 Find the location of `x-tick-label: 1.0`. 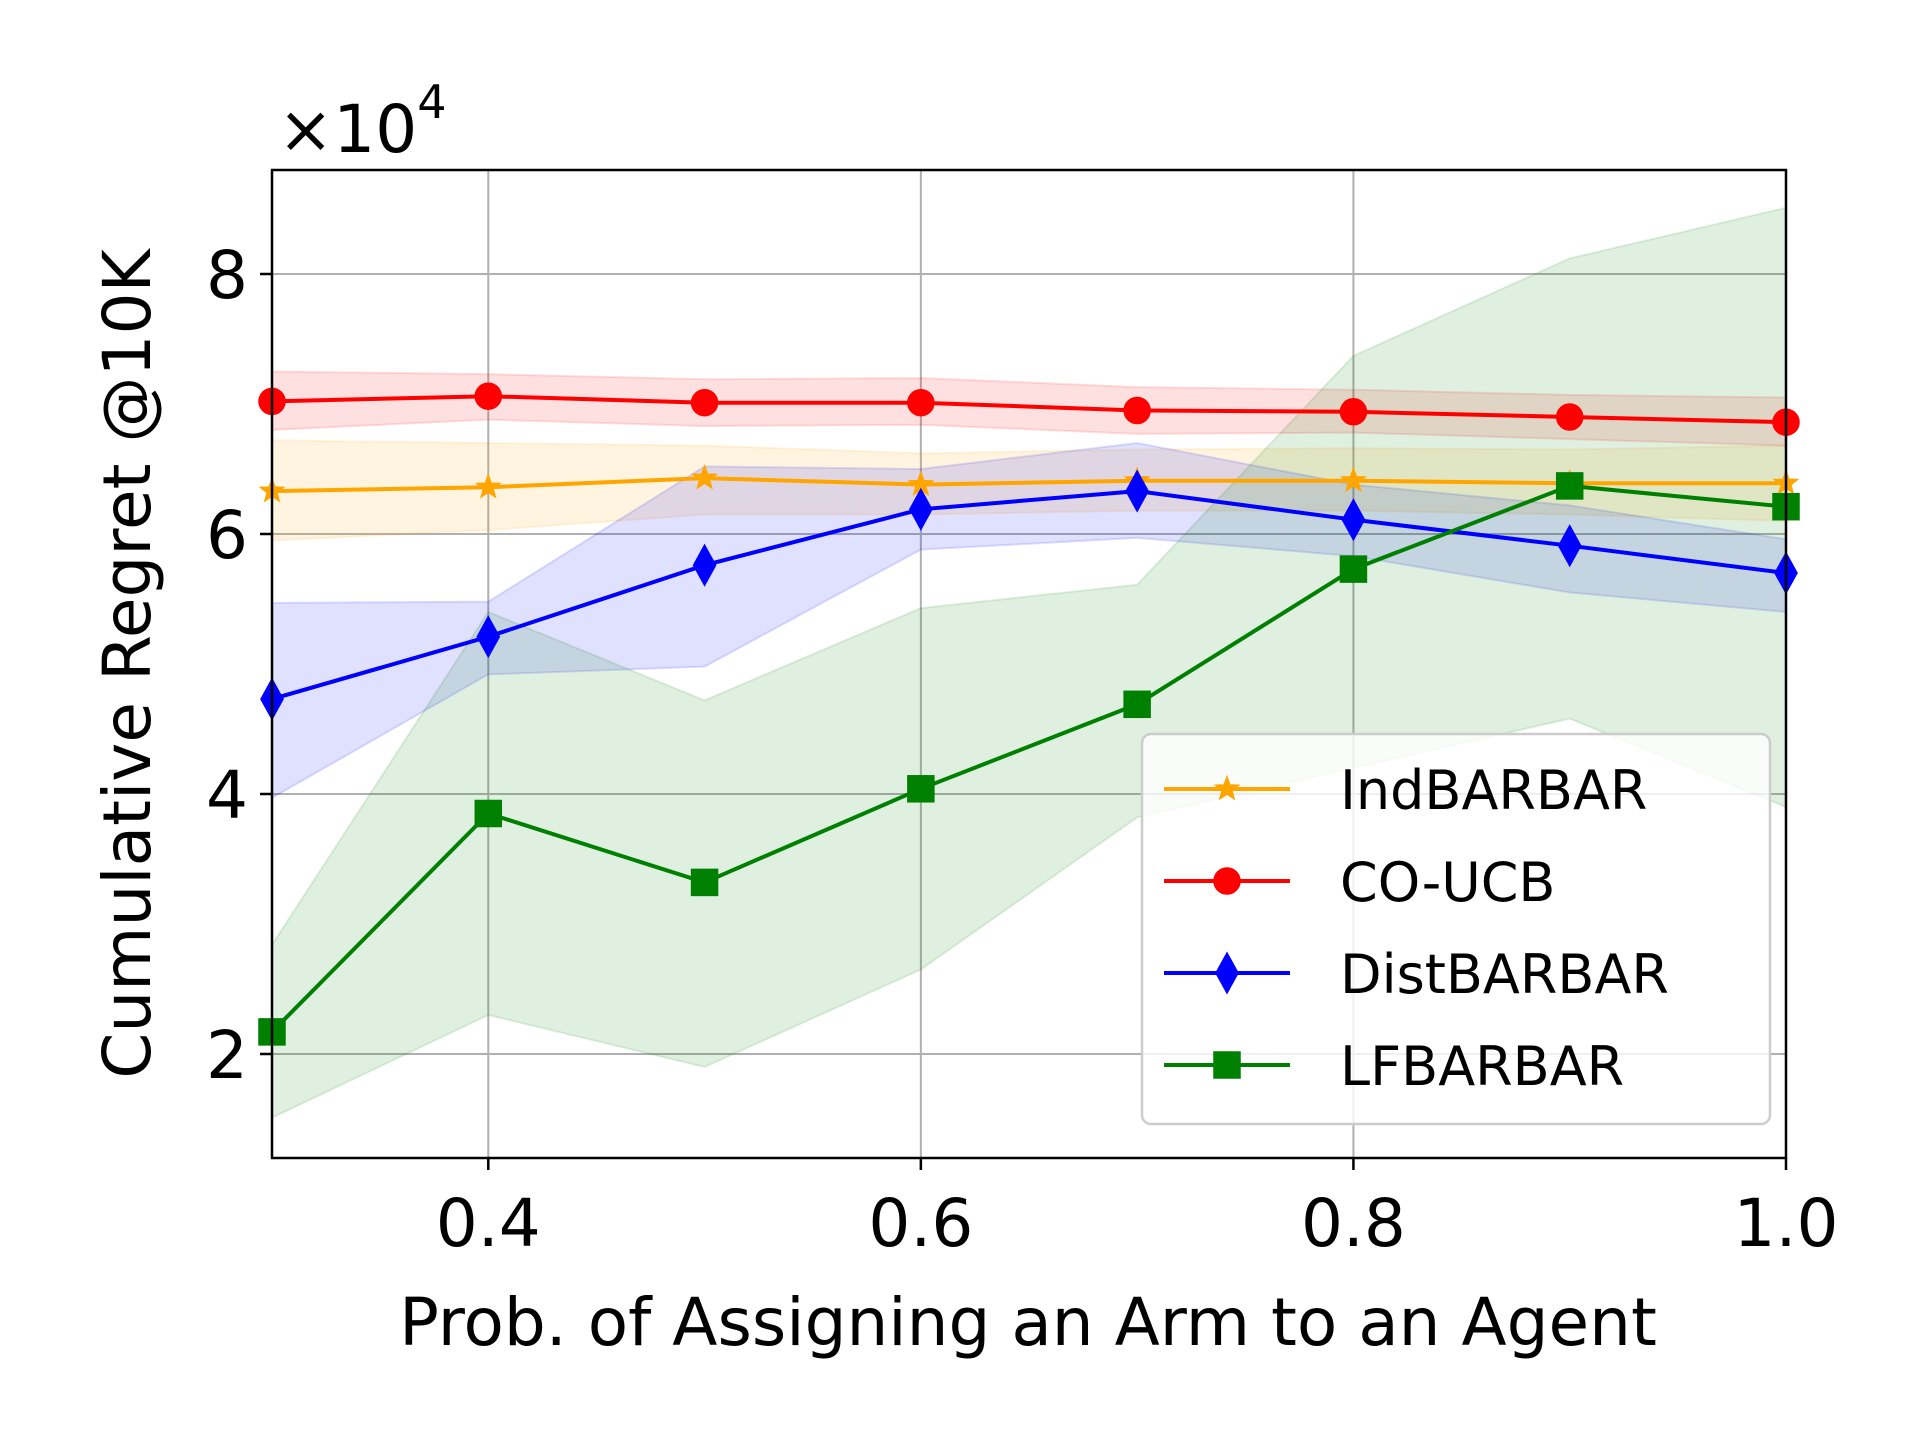

x-tick-label: 1.0 is located at coordinates (1786, 1223).